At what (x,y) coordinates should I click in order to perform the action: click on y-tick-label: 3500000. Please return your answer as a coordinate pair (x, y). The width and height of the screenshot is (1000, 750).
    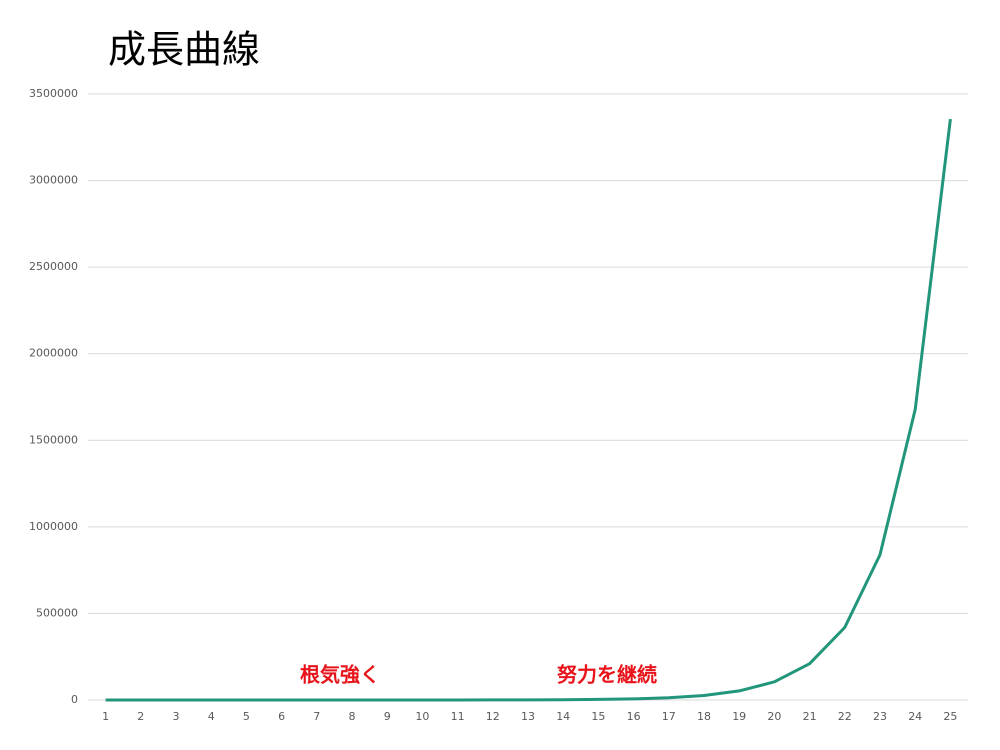
    Looking at the image, I should click on (53, 93).